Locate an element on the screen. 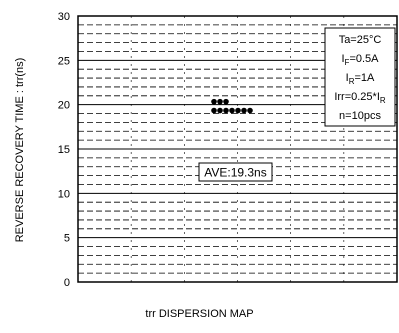  condition-n: n=10pcs is located at coordinates (360, 116).